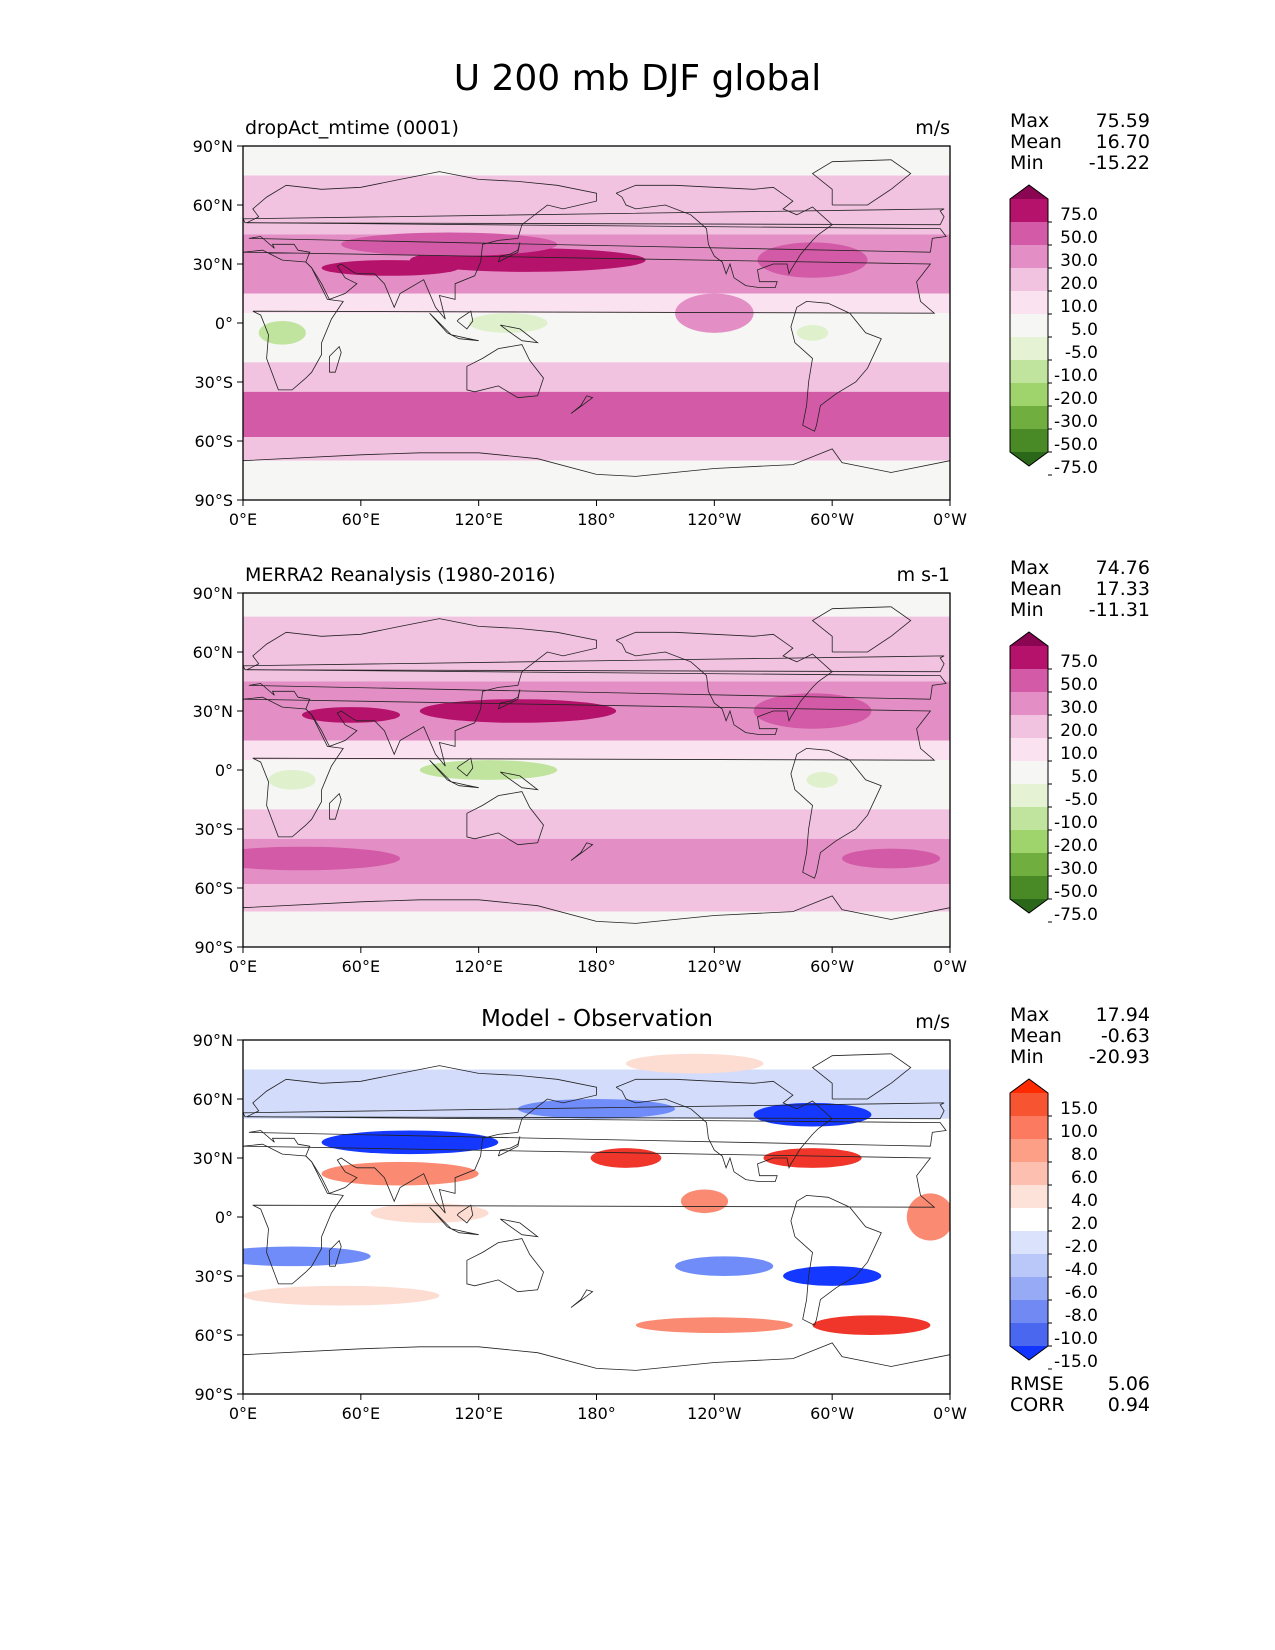 The image size is (1275, 1650). Describe the element at coordinates (1084, 330) in the screenshot. I see `colorbar-tick-label: 5.0` at that location.